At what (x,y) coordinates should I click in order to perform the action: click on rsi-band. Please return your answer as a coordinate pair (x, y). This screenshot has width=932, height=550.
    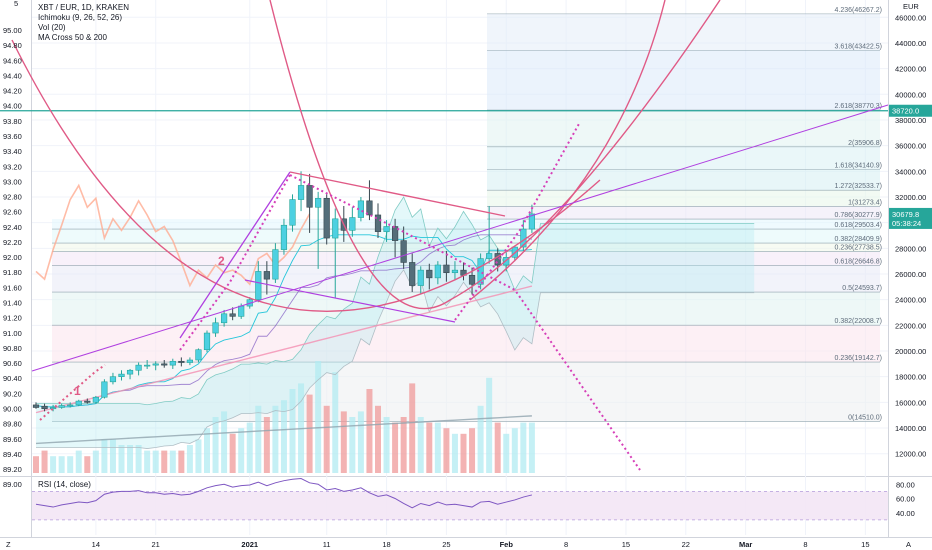
    Looking at the image, I should click on (460, 505).